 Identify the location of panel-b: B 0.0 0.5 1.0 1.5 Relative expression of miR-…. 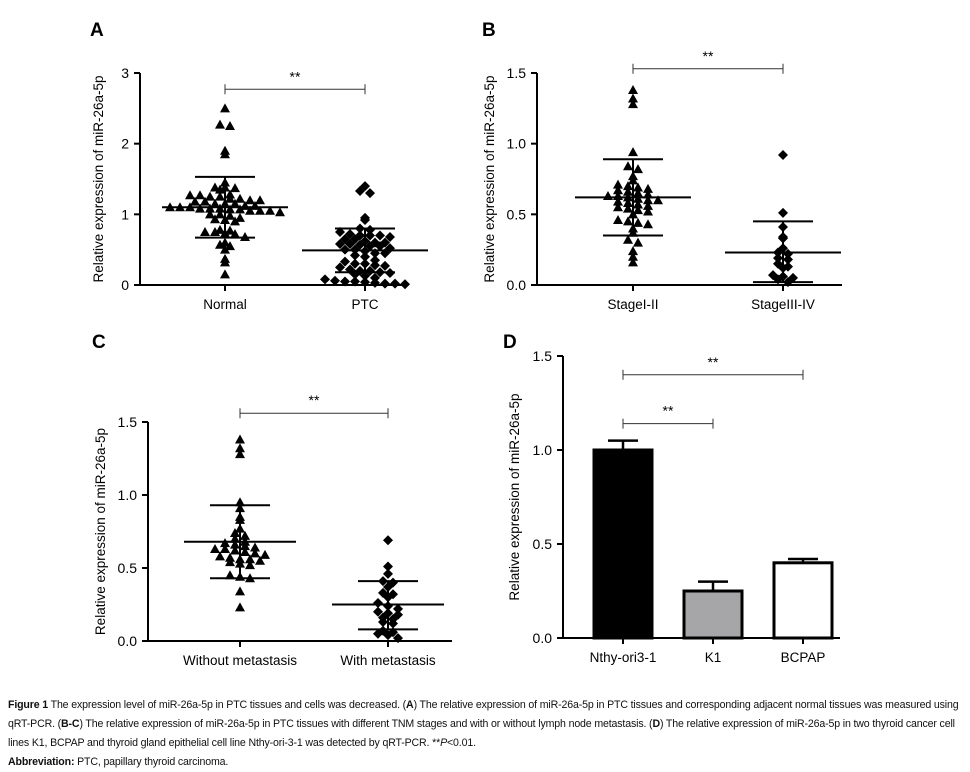
(662, 166).